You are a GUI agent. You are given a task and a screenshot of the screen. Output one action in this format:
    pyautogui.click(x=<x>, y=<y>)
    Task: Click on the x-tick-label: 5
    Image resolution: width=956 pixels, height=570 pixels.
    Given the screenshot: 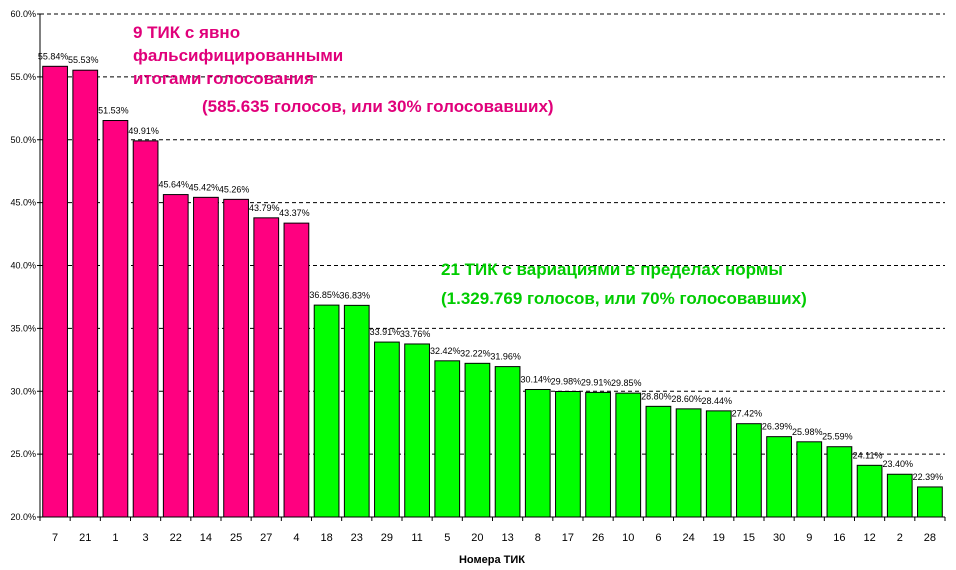 What is the action you would take?
    pyautogui.click(x=447, y=538)
    